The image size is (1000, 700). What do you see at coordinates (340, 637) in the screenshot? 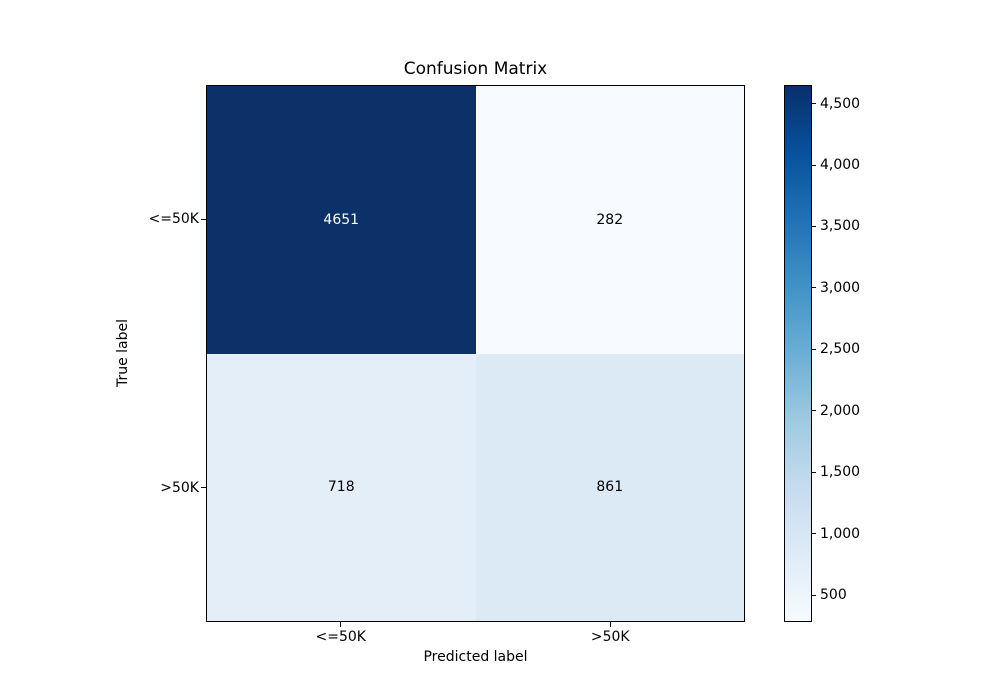
I see `x-tick-label: <=50K` at bounding box center [340, 637].